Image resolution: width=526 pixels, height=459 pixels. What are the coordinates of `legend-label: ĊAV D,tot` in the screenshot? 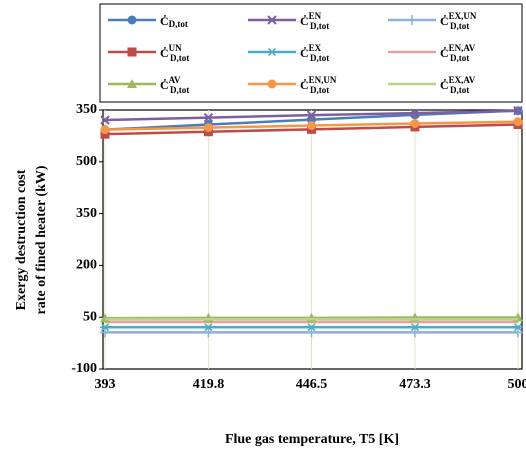 It's located at (174, 85).